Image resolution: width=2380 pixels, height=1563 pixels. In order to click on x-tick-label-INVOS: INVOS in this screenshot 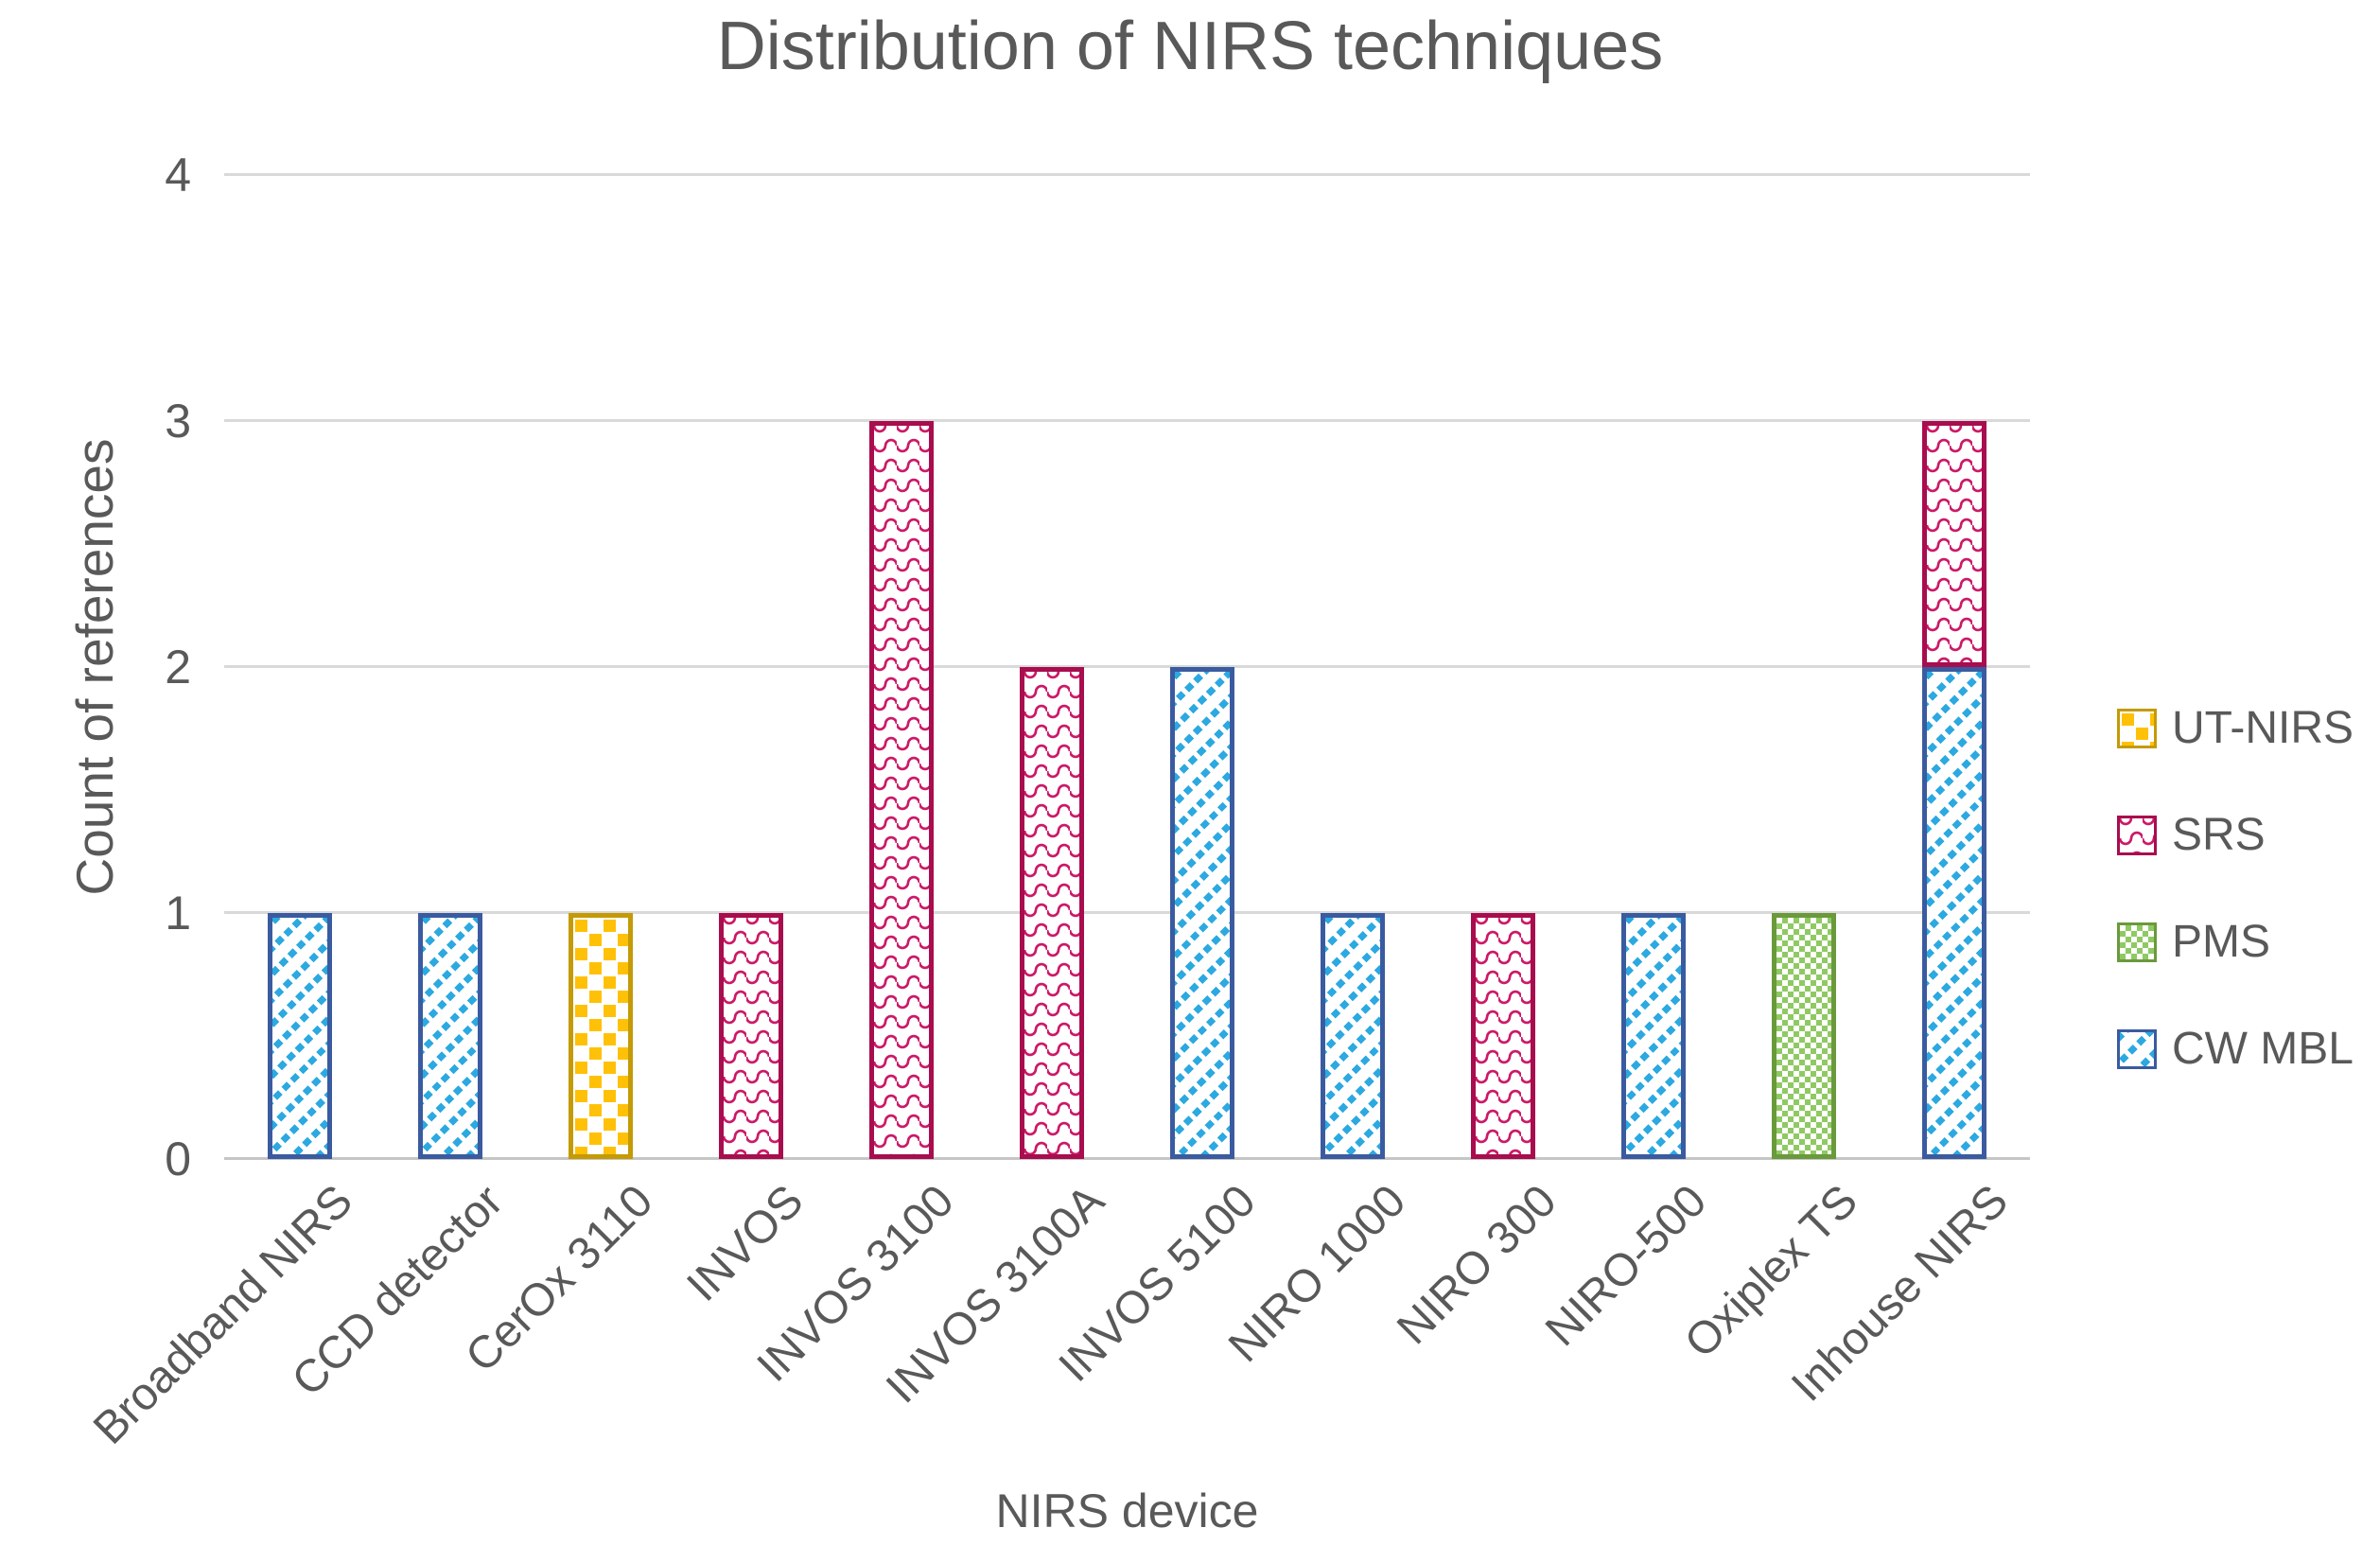, I will do `click(745, 1243)`.